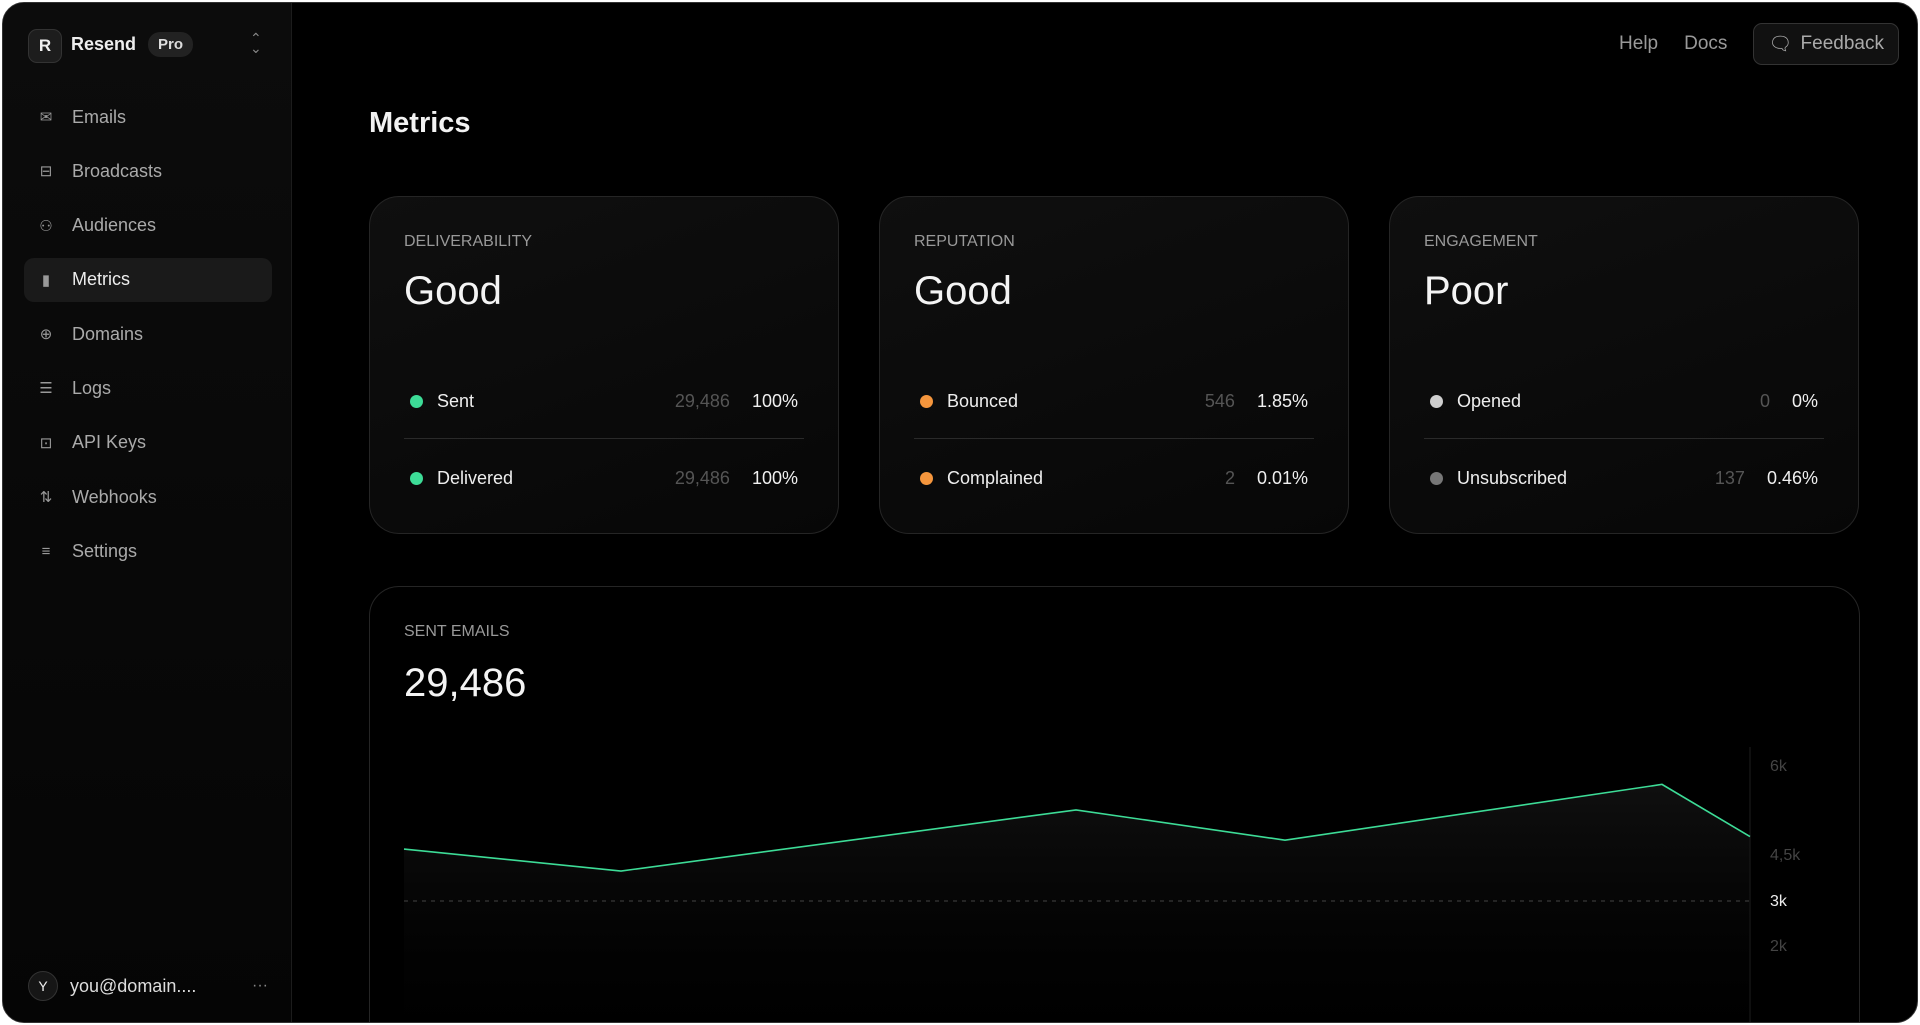 This screenshot has height=1025, width=1920. What do you see at coordinates (456, 400) in the screenshot?
I see `metric-name: Sent` at bounding box center [456, 400].